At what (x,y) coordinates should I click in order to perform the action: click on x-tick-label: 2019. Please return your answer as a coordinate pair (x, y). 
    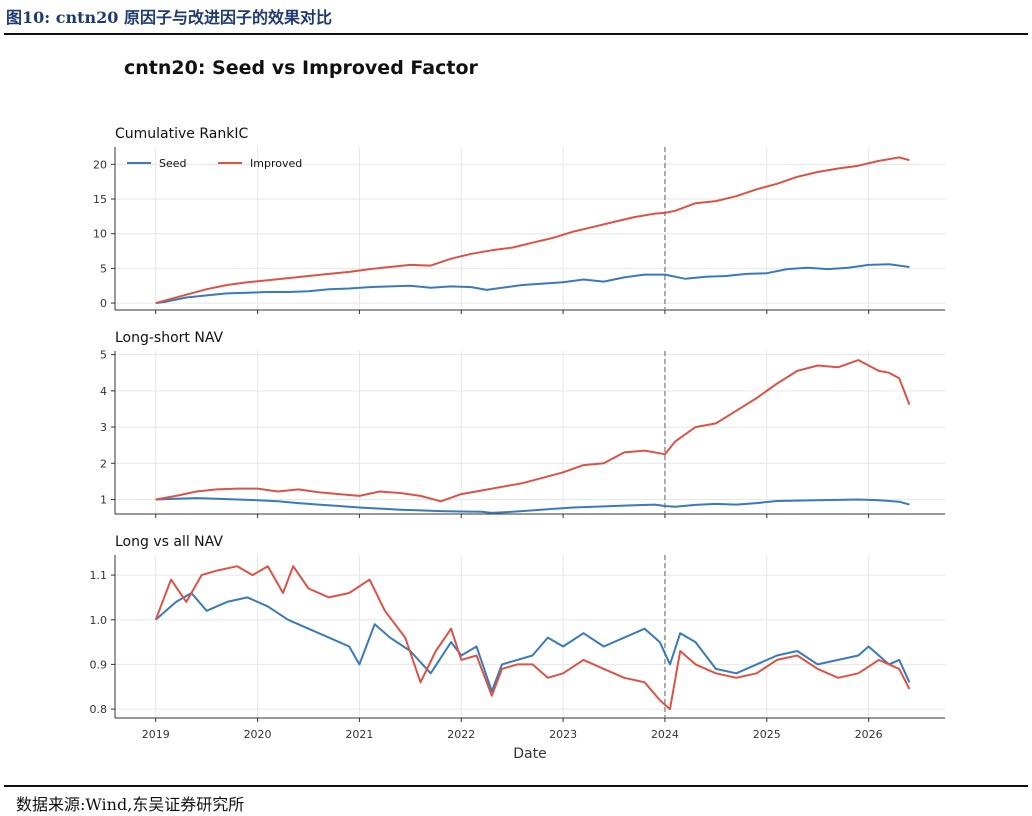
    Looking at the image, I should click on (156, 734).